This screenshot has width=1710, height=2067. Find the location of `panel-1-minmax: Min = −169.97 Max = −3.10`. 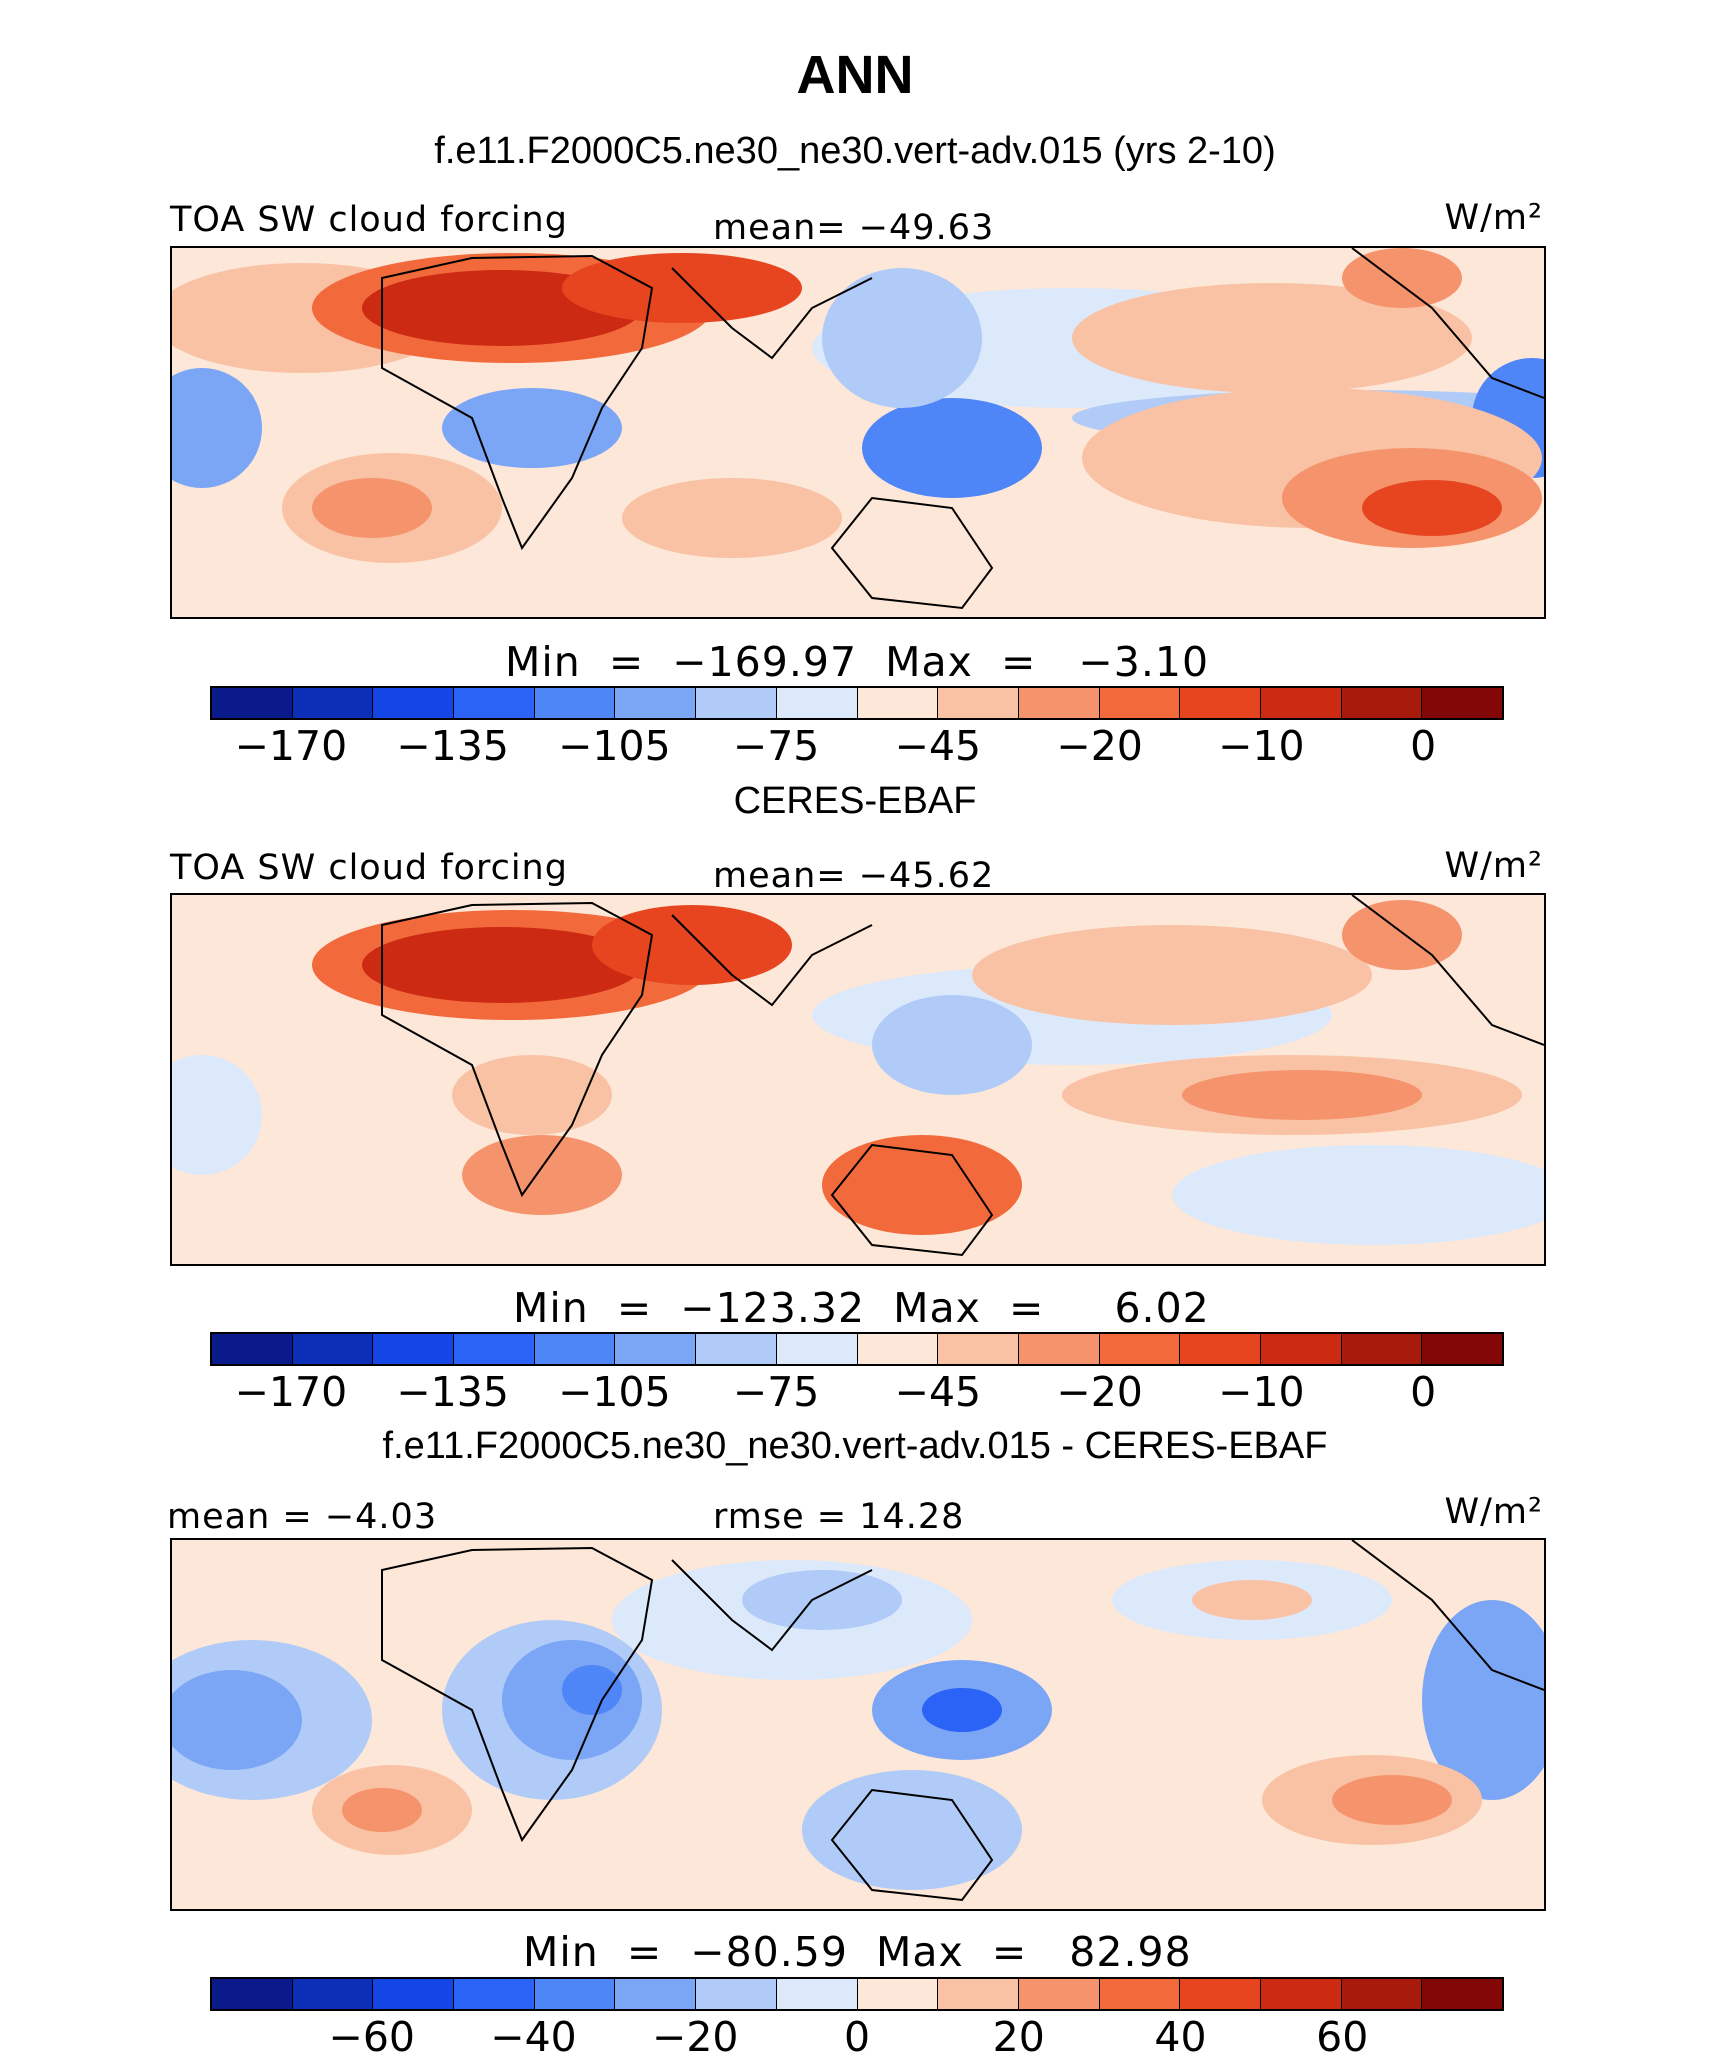

panel-1-minmax: Min = −169.97 Max = −3.10 is located at coordinates (857, 662).